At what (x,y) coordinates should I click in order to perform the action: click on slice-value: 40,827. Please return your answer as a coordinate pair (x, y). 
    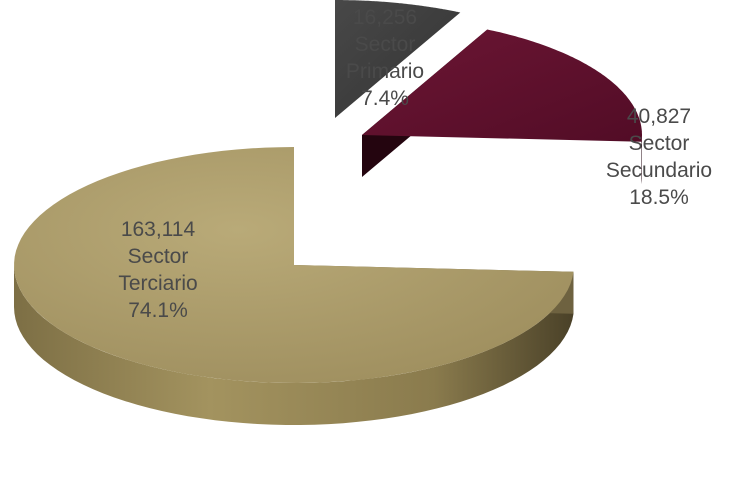
    Looking at the image, I should click on (659, 116).